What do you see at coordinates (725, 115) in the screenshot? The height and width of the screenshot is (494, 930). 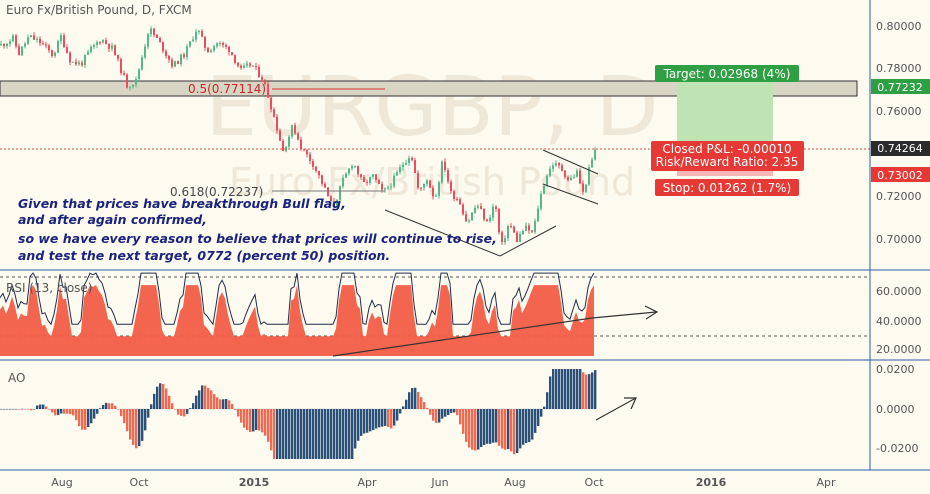 I see `target-zone` at bounding box center [725, 115].